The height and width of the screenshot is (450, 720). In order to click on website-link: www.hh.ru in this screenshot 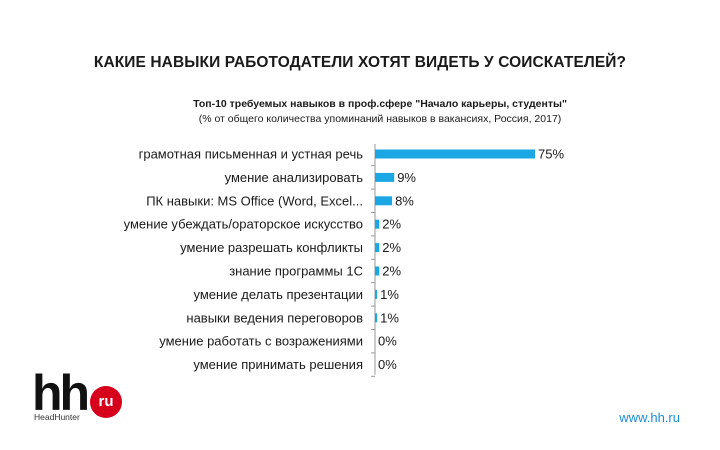, I will do `click(649, 417)`.